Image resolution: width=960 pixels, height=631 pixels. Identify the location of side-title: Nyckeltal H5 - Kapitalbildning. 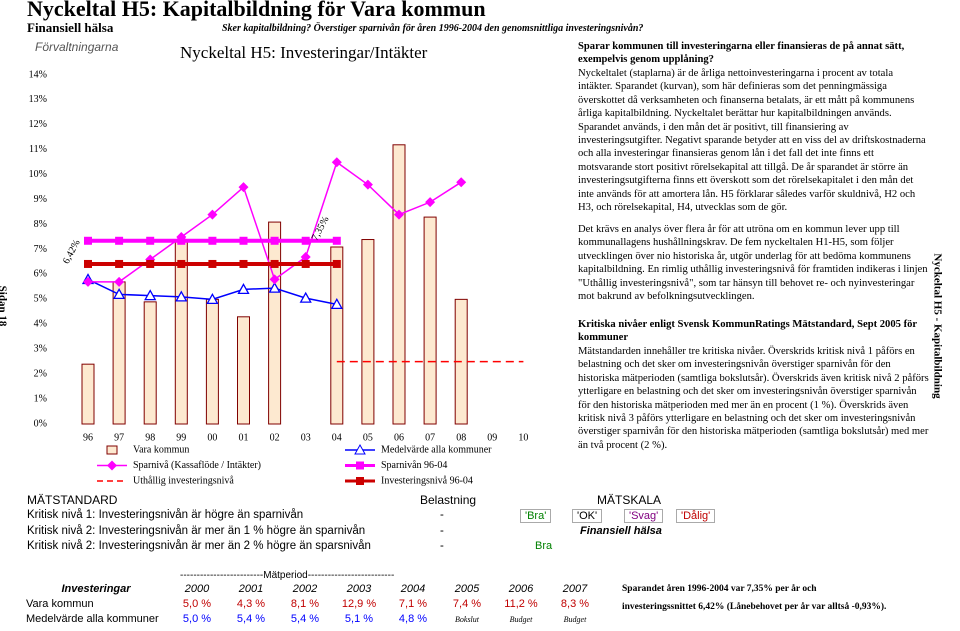
(937, 326).